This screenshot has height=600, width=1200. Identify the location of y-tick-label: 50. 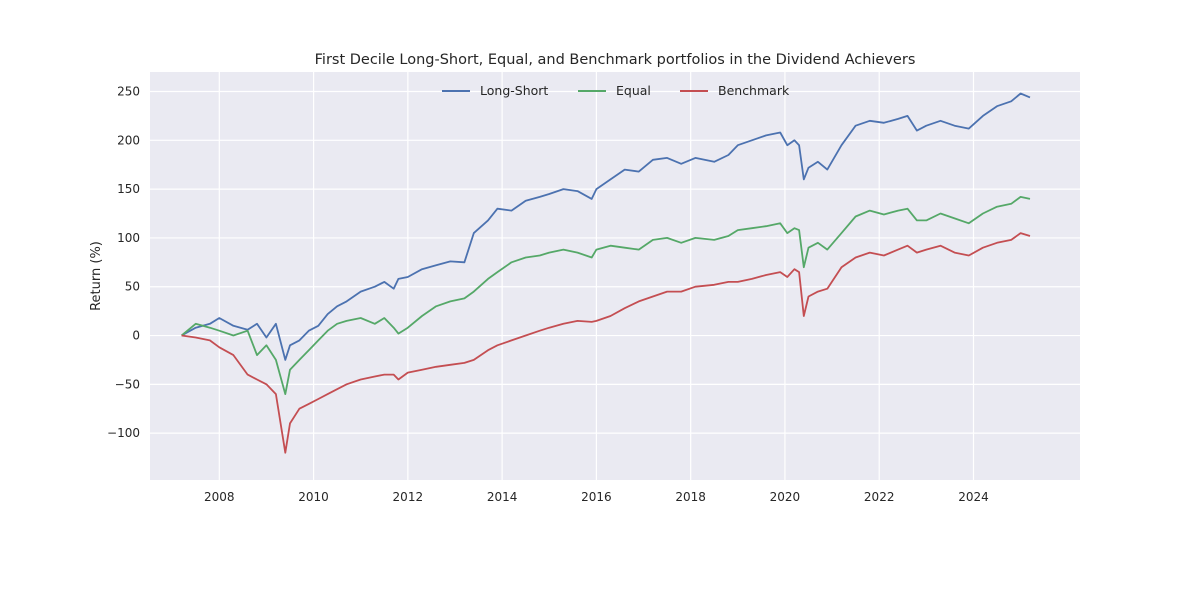
(132, 287).